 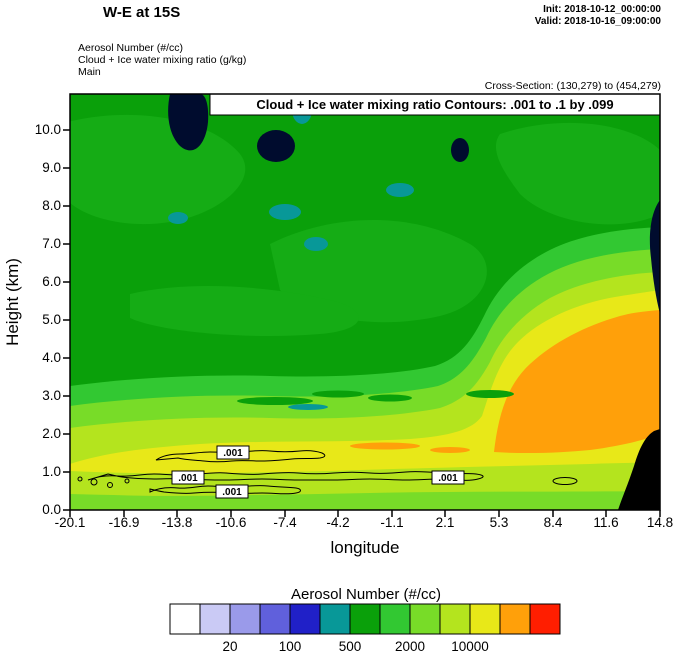 I want to click on y-tick-label: 7.0, so click(x=51, y=243).